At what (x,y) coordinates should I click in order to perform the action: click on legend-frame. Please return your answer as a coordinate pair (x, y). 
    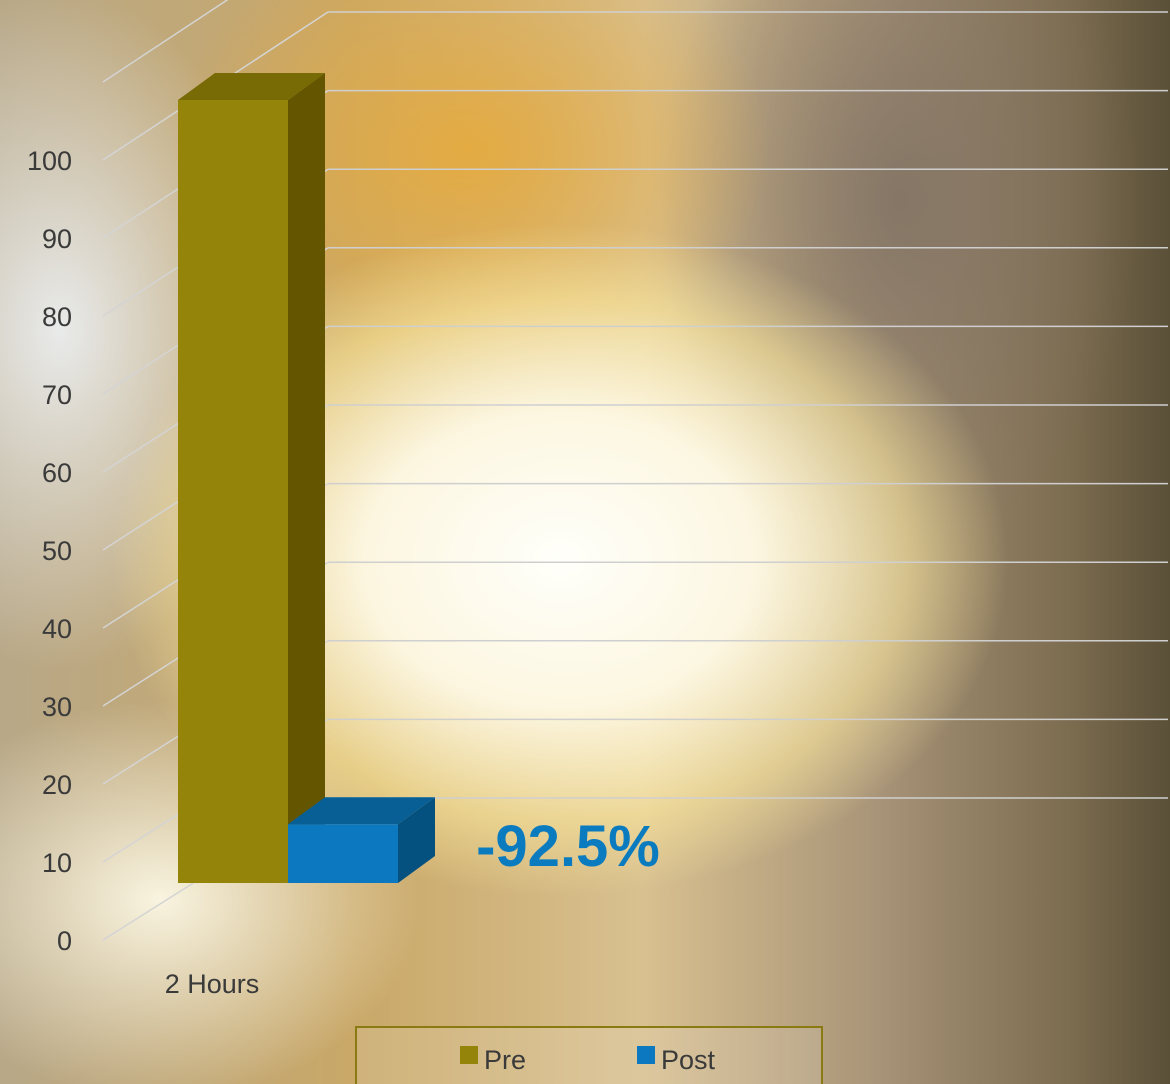
    Looking at the image, I should click on (589, 1055).